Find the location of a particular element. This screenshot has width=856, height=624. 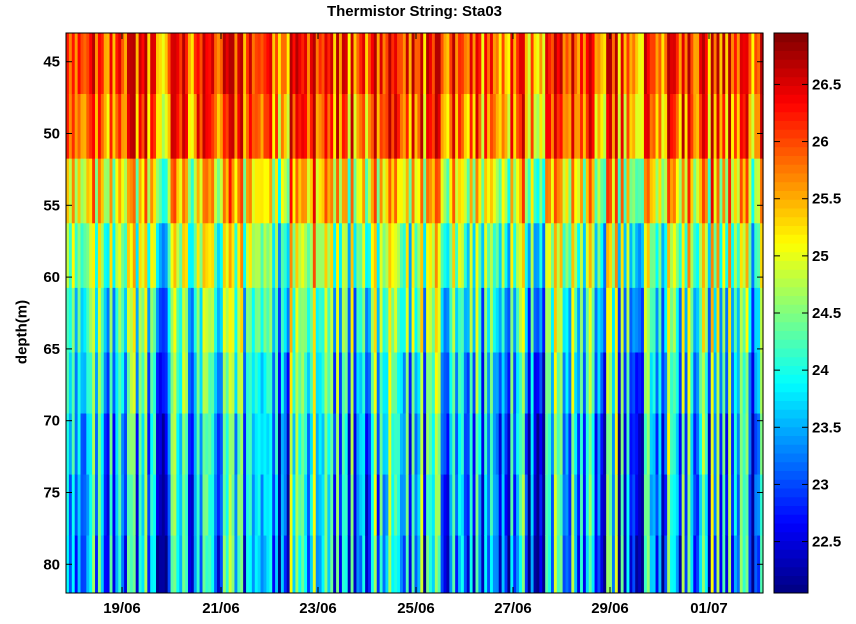

y-tick-label: 75 is located at coordinates (51, 492).